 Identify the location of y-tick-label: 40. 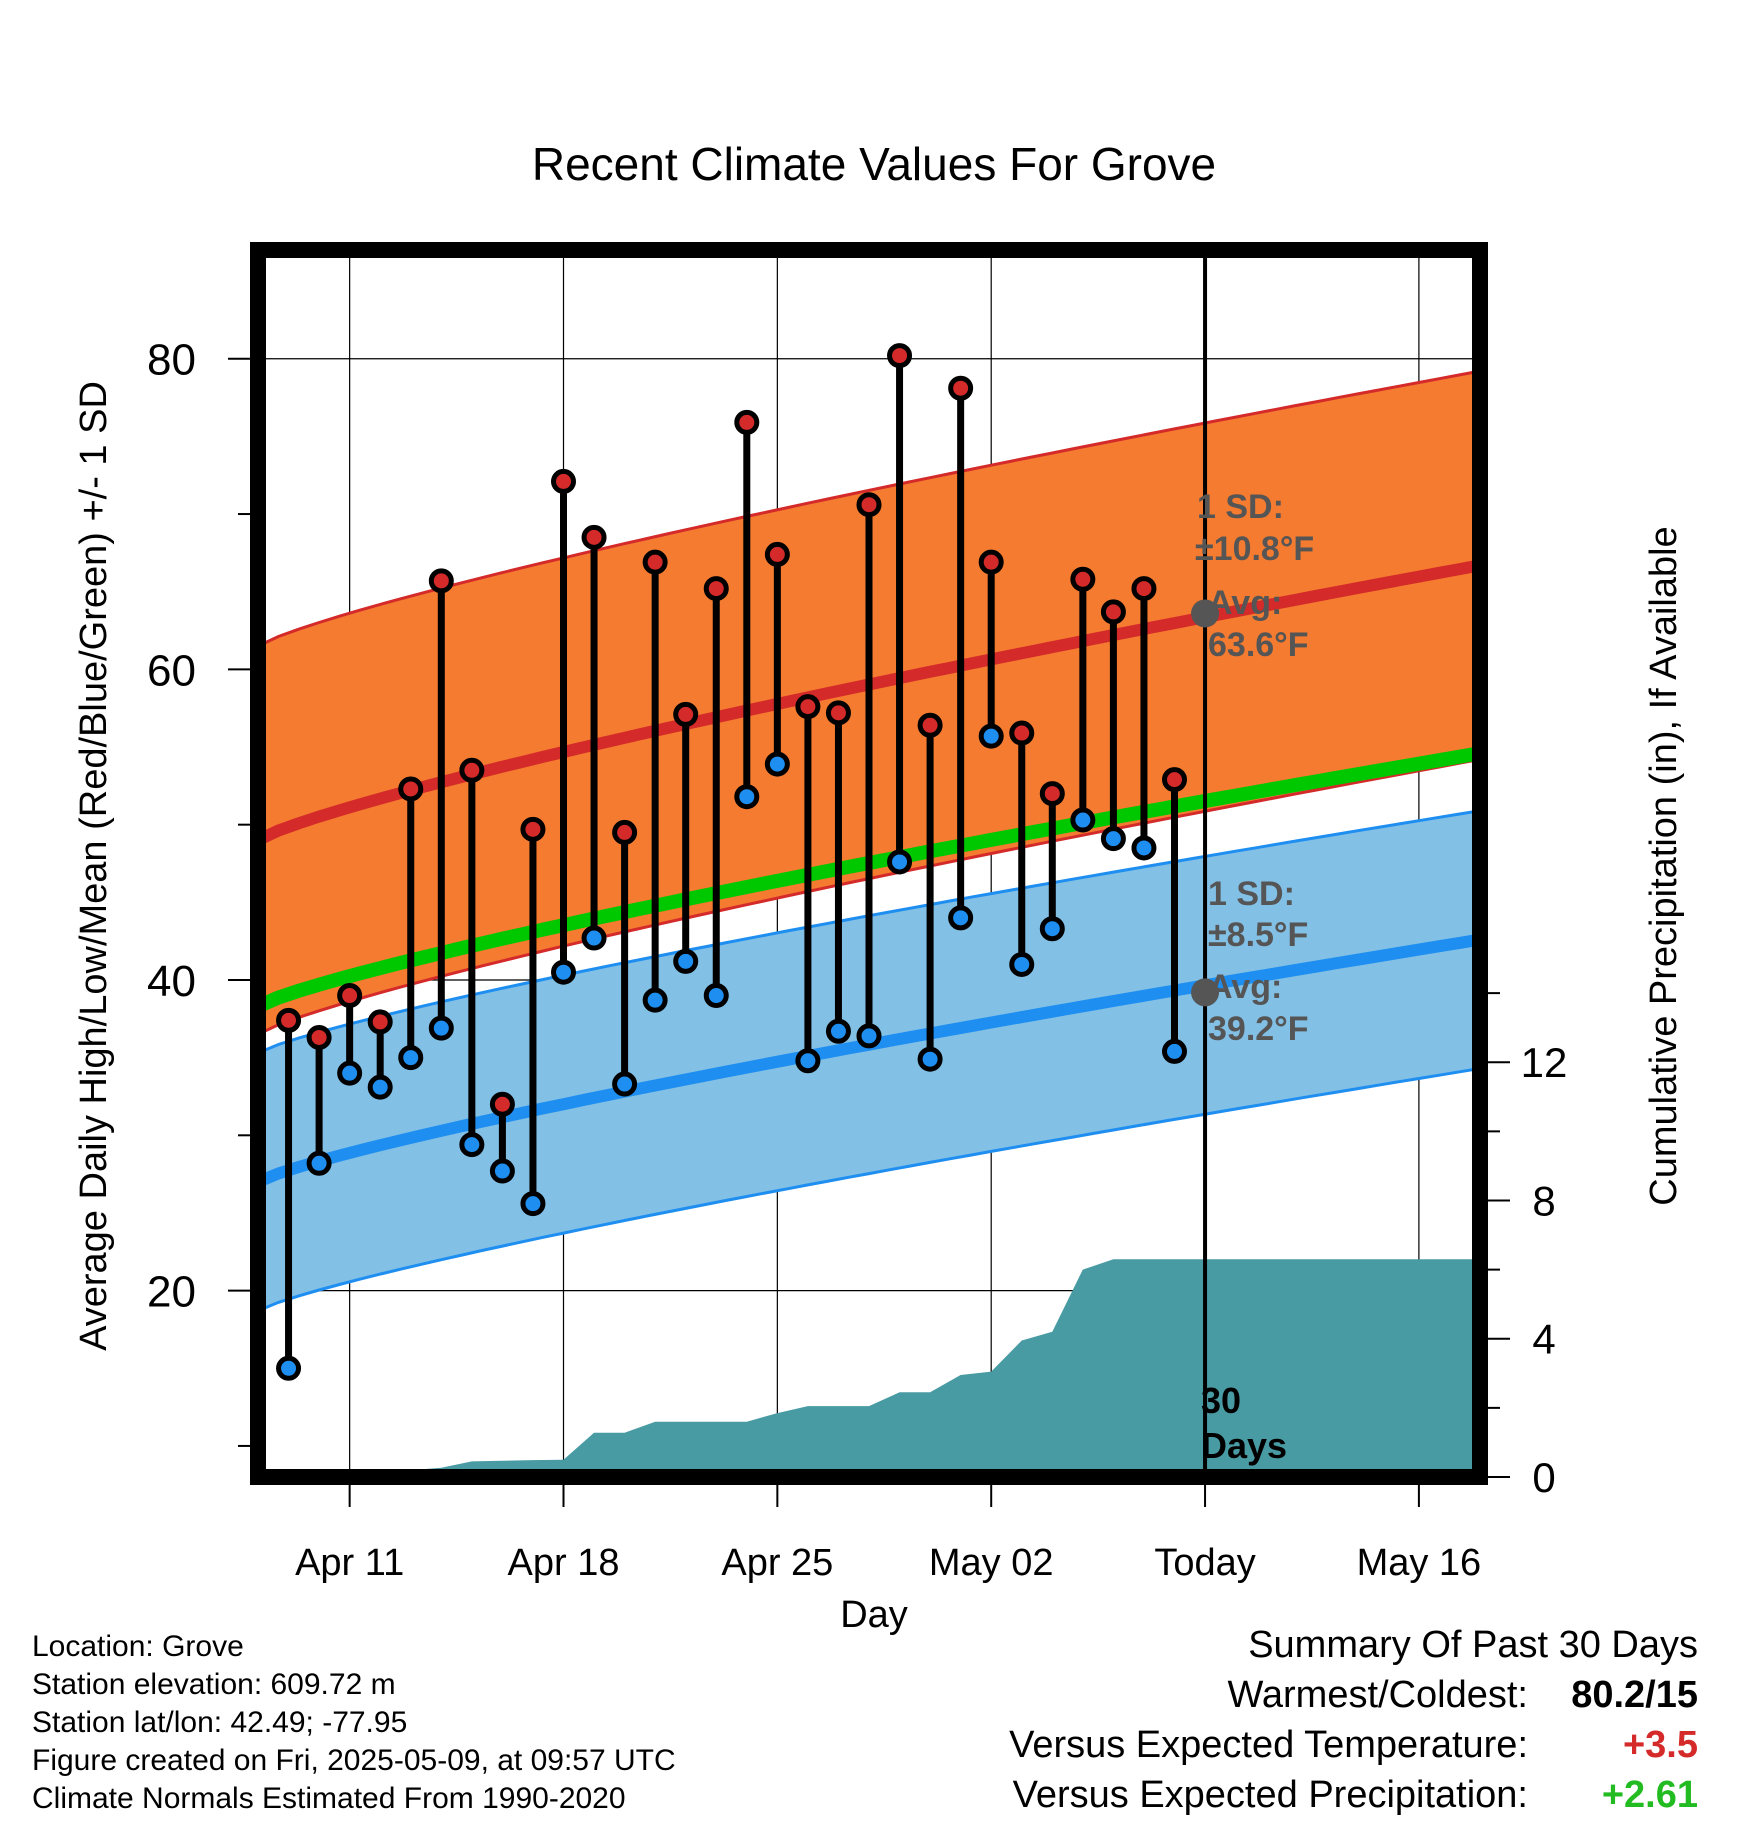
(171, 981).